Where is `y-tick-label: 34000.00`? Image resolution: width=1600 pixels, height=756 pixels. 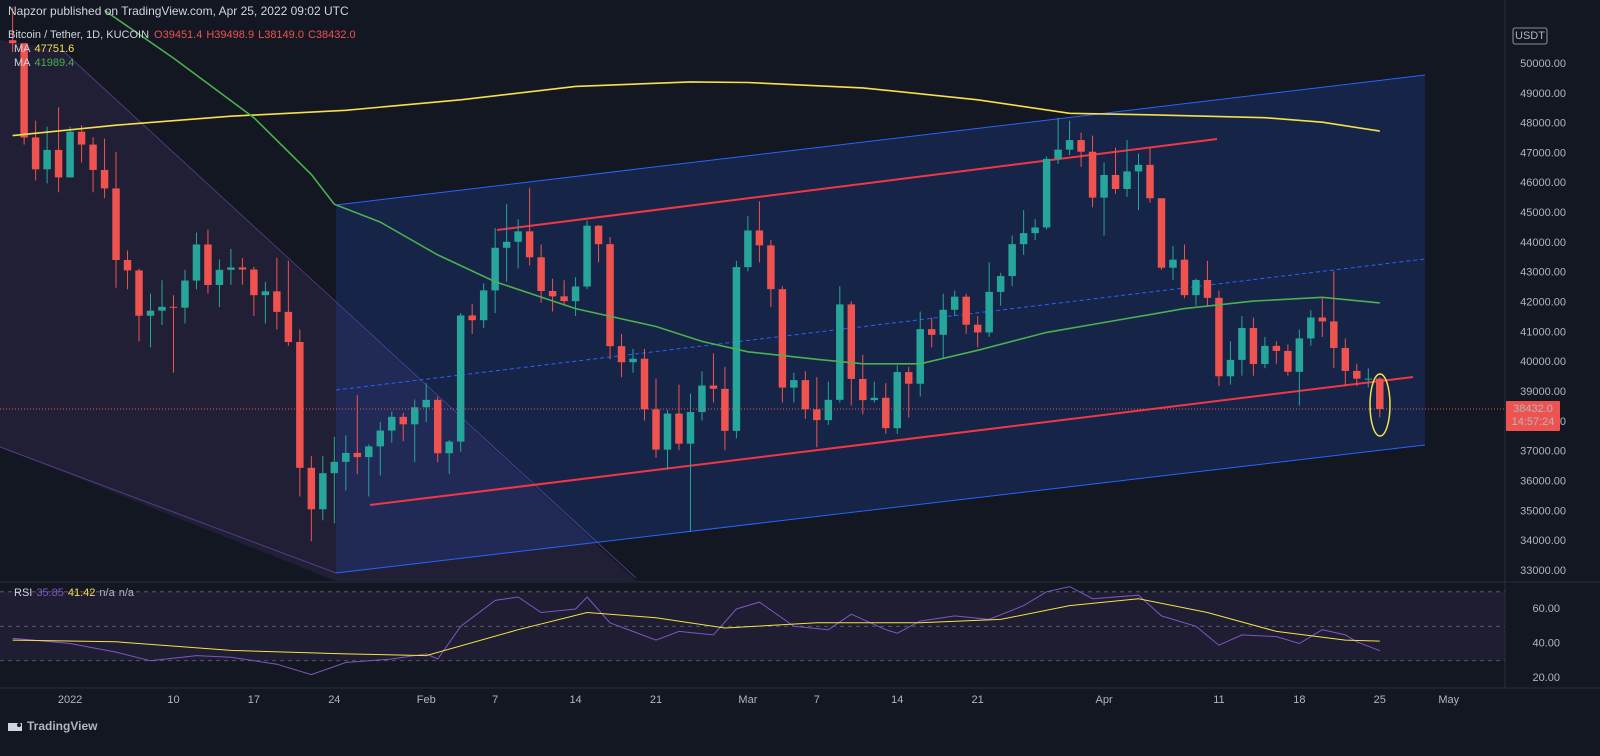
y-tick-label: 34000.00 is located at coordinates (1543, 541).